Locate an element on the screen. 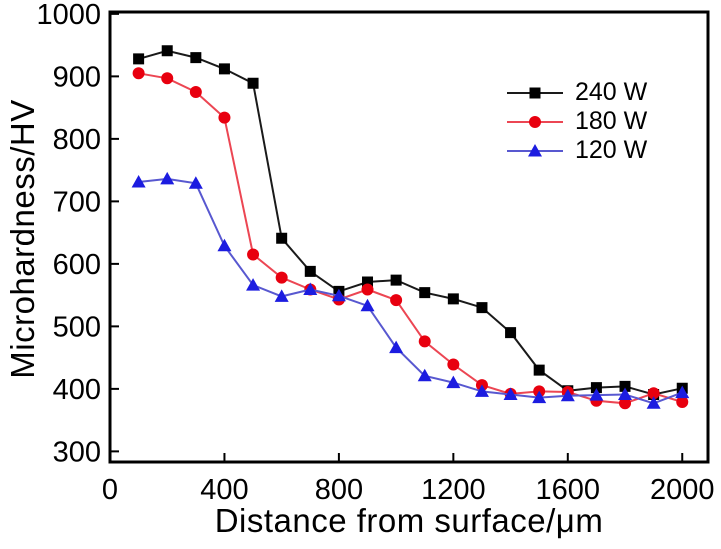 This screenshot has height=549, width=721. legend-item-240w: 240 W is located at coordinates (575, 92).